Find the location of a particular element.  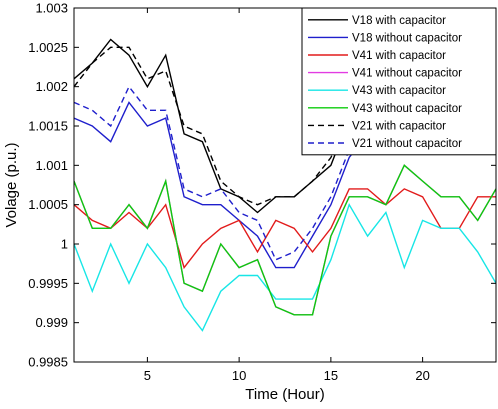

x-tick-label: 20 is located at coordinates (422, 375).